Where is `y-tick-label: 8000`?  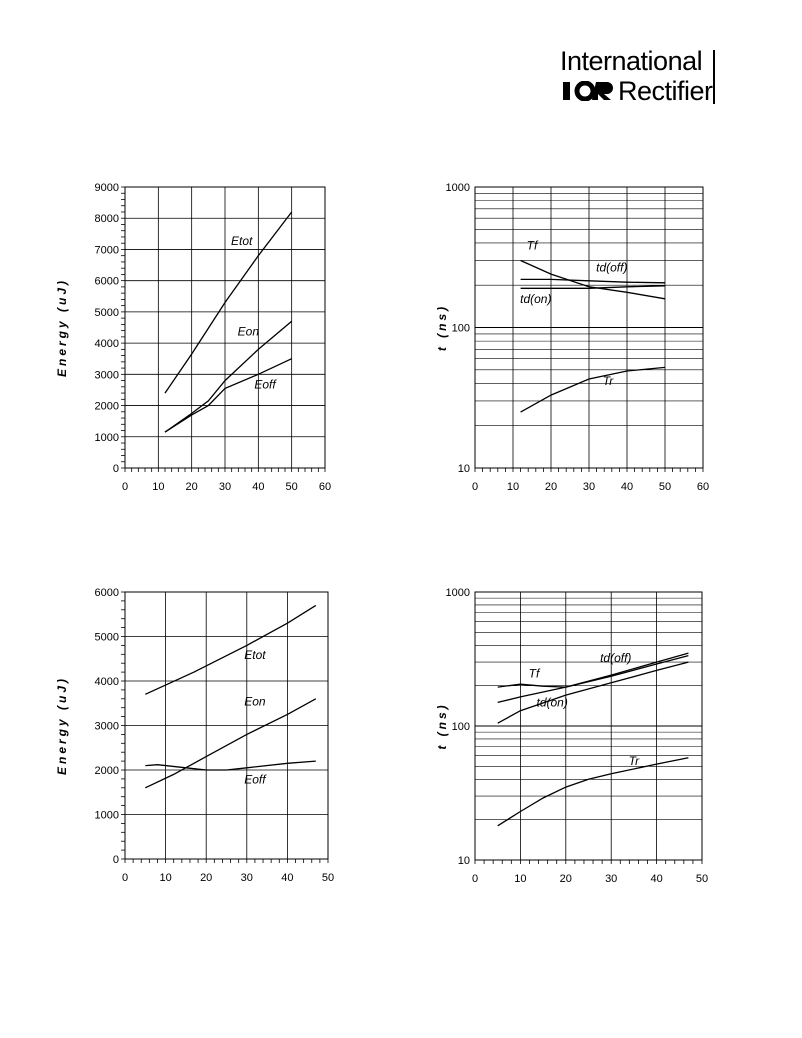 y-tick-label: 8000 is located at coordinates (107, 219).